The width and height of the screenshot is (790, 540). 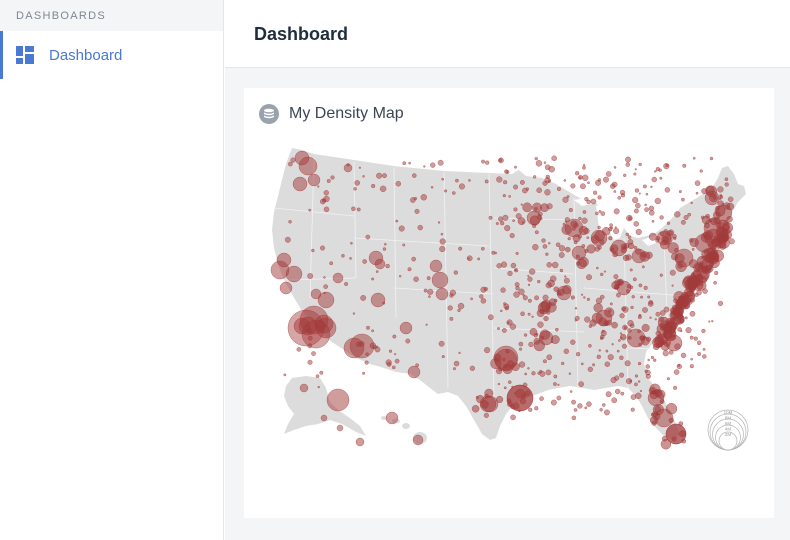 I want to click on legend-circle, so click(x=728, y=441).